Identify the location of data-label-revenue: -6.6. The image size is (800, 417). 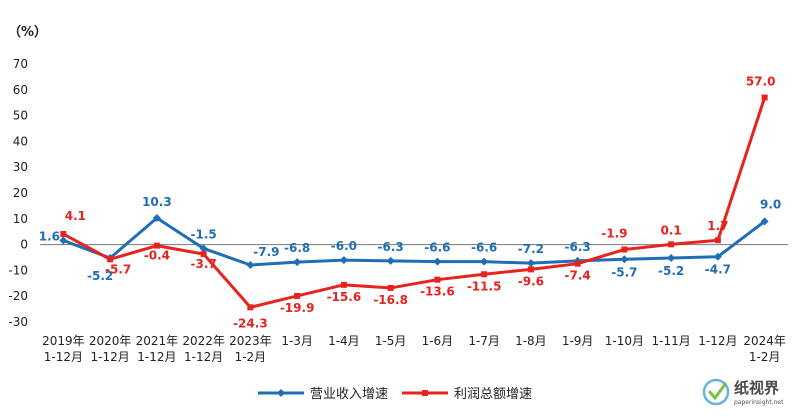
(484, 248).